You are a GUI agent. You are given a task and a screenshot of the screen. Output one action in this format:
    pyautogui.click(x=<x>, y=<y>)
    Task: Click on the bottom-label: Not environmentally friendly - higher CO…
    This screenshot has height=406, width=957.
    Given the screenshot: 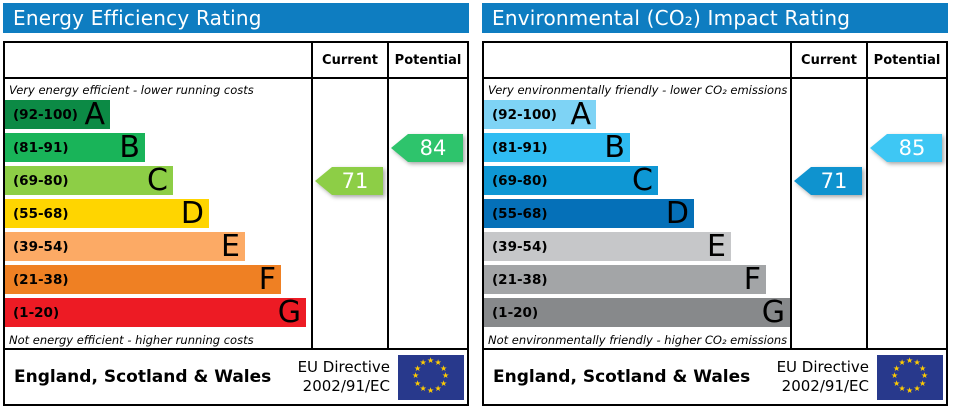 What is the action you would take?
    pyautogui.click(x=638, y=339)
    